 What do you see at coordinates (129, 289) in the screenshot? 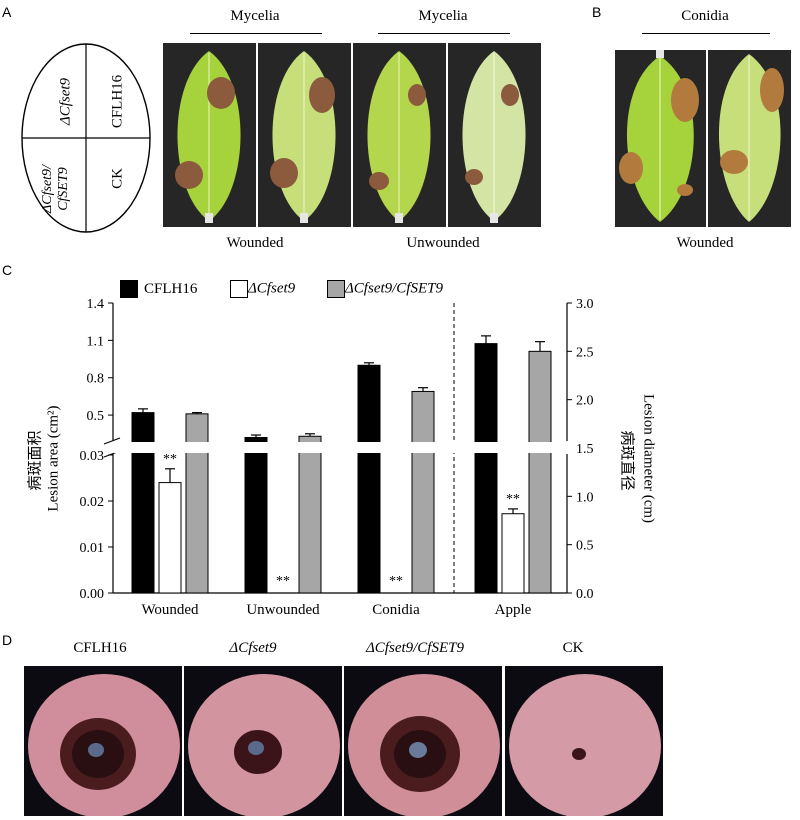
I see `legend-swatch-wildtype` at bounding box center [129, 289].